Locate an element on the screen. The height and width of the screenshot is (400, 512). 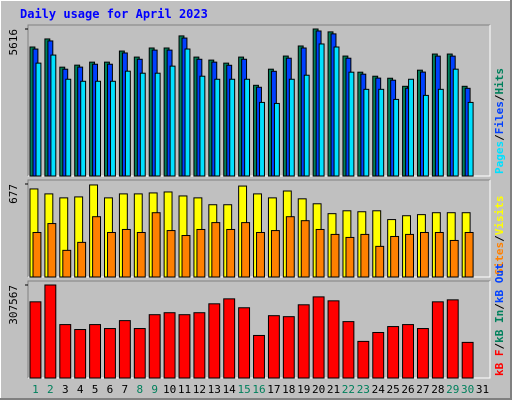
x-tick-label: 15 is located at coordinates (243, 389).